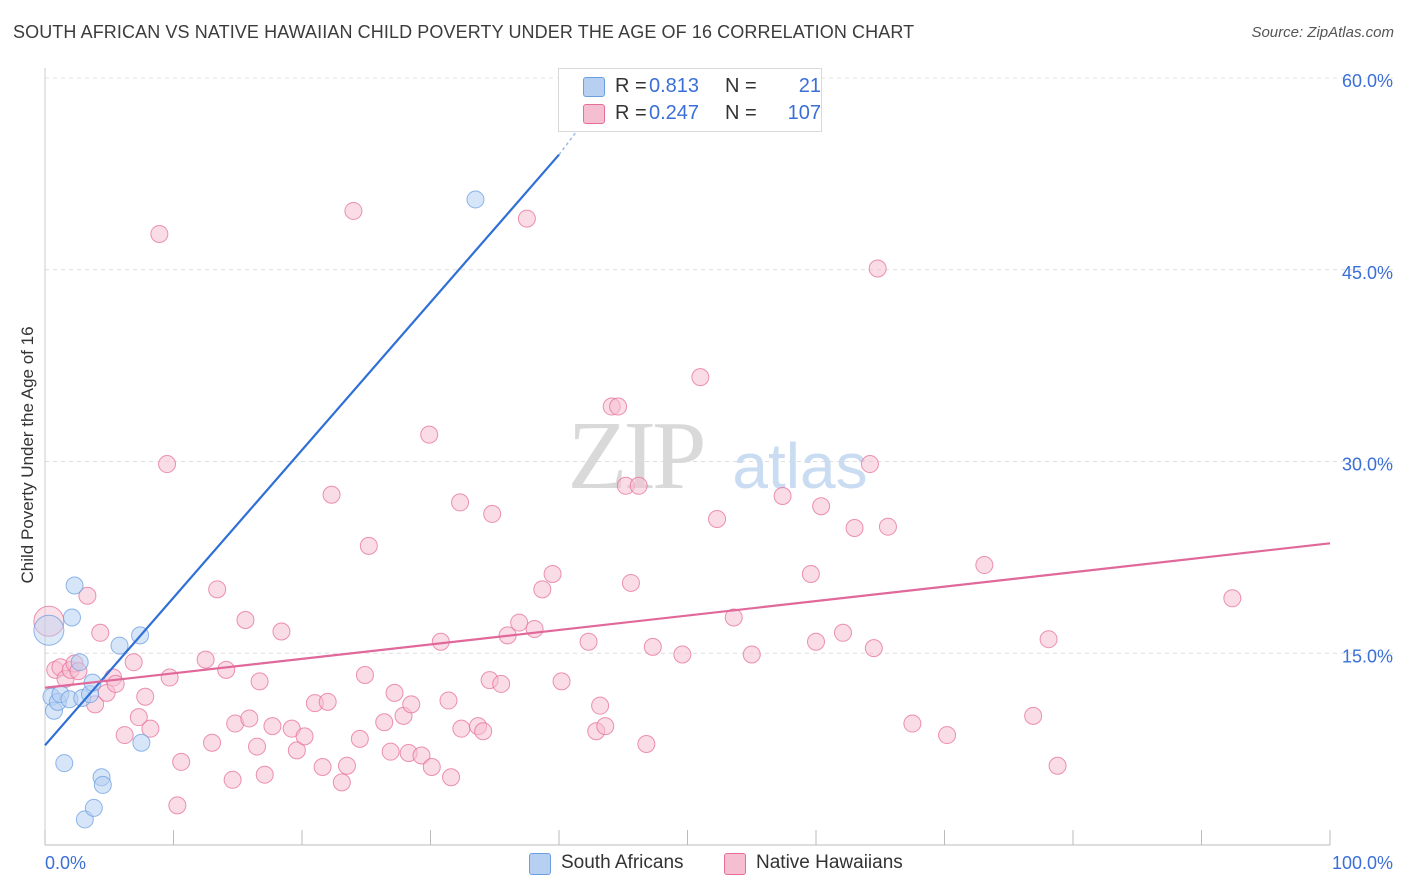 This screenshot has width=1406, height=892. What do you see at coordinates (1367, 81) in the screenshot?
I see `y-tick-label: 60.0%` at bounding box center [1367, 81].